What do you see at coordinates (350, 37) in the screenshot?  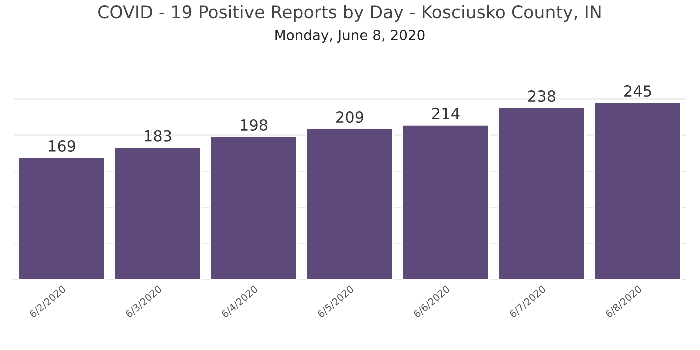 I see `chart-subtitle: Monday, June 8, 2020` at bounding box center [350, 37].